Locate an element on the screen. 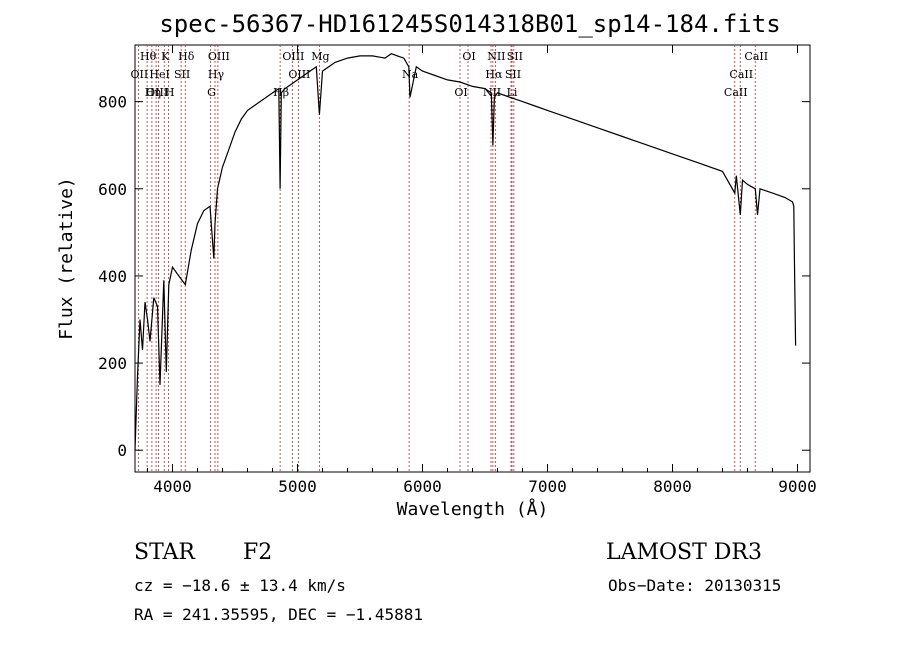 This screenshot has width=900, height=649. line-label-1: OII is located at coordinates (140, 74).